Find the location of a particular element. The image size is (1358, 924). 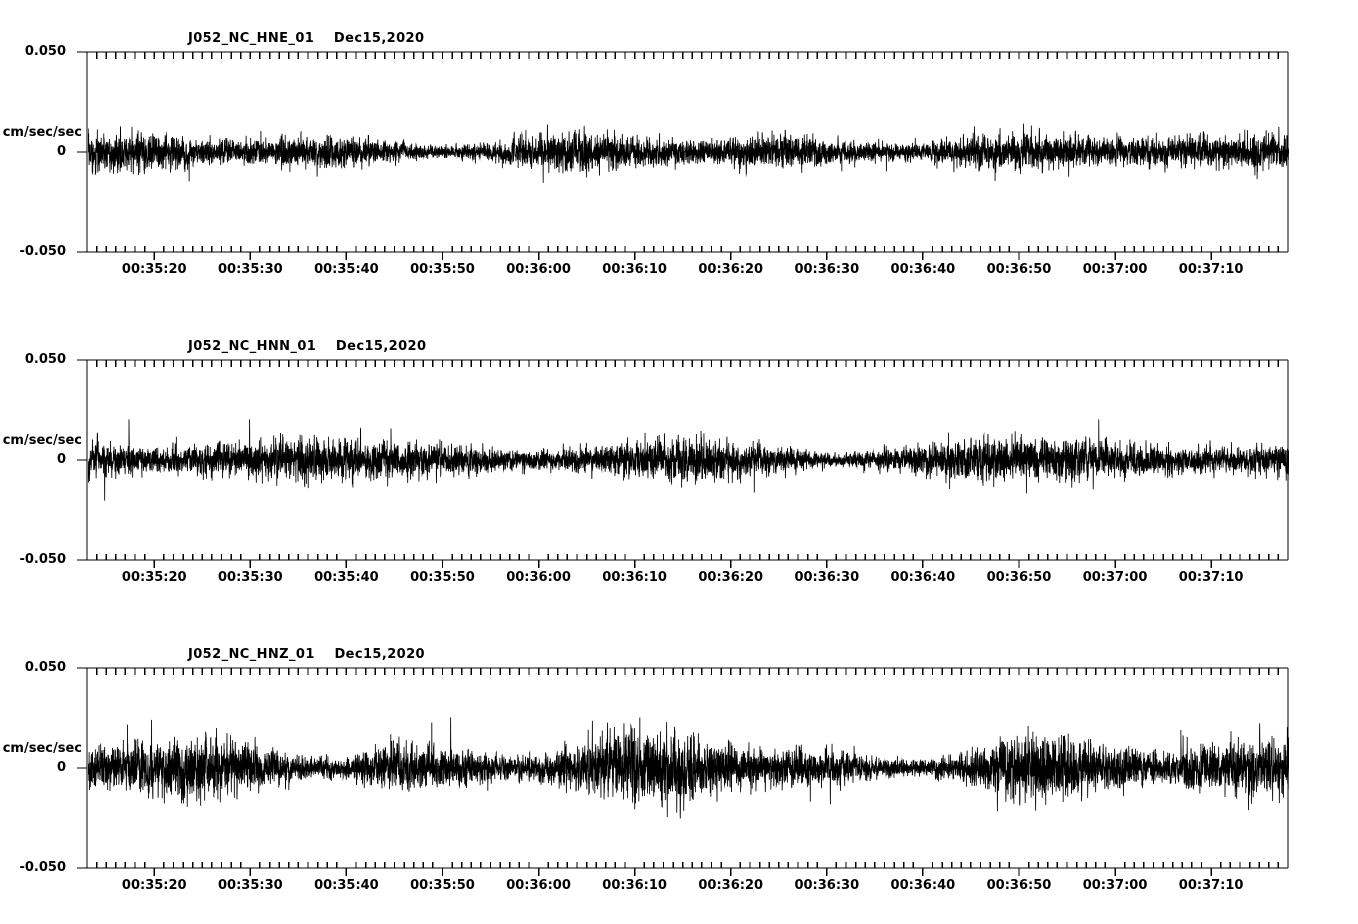

panel-title: J052_NC_HNN_01 Dec15,2020 is located at coordinates (307, 346).